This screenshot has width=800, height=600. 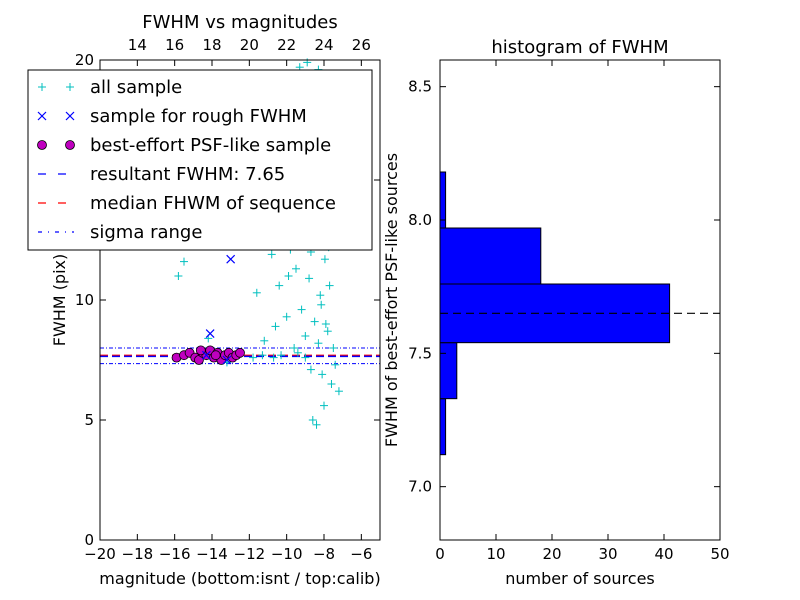 What do you see at coordinates (211, 45) in the screenshot?
I see `scatter-top-tick-label: 18` at bounding box center [211, 45].